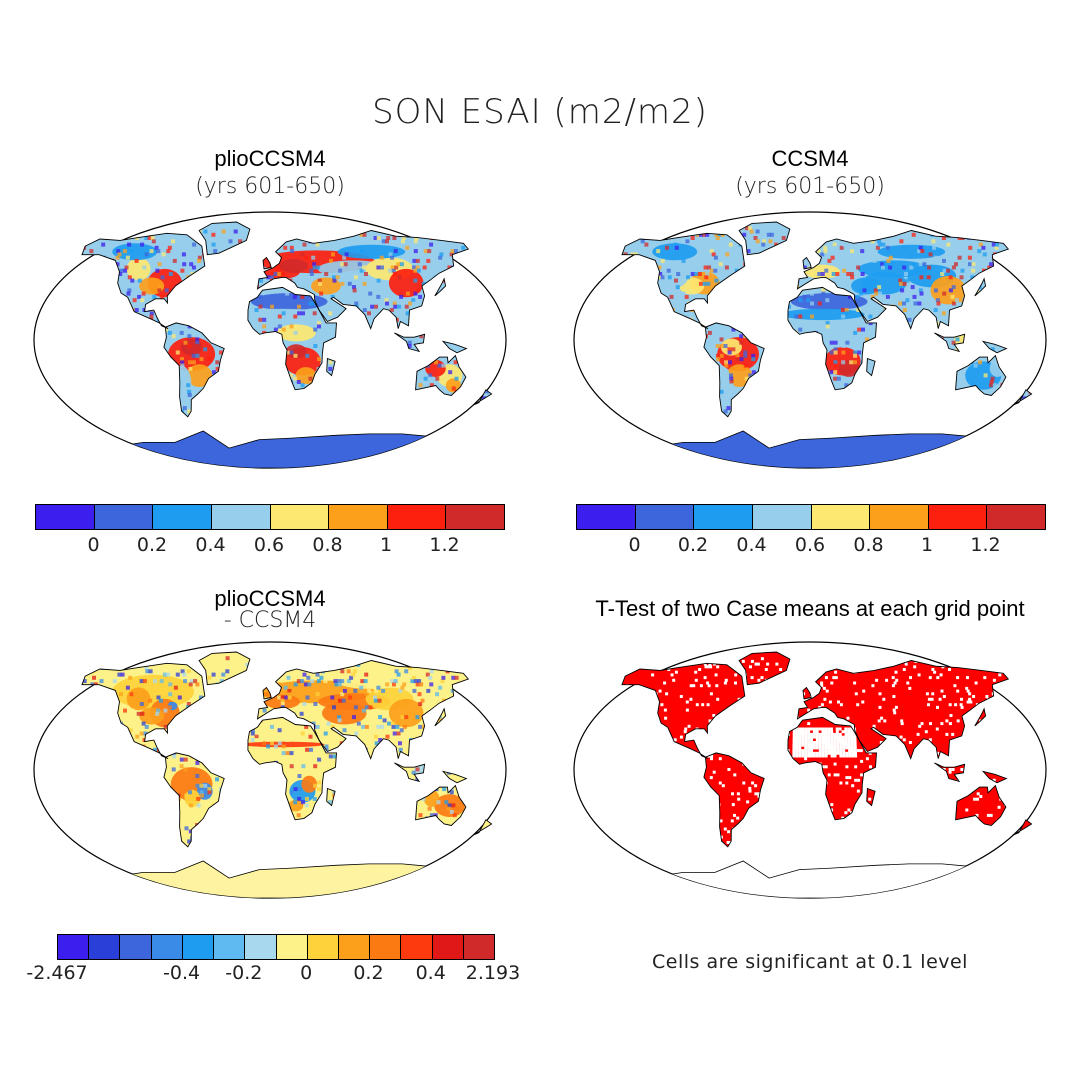  I want to click on panel-2-map, so click(810, 338).